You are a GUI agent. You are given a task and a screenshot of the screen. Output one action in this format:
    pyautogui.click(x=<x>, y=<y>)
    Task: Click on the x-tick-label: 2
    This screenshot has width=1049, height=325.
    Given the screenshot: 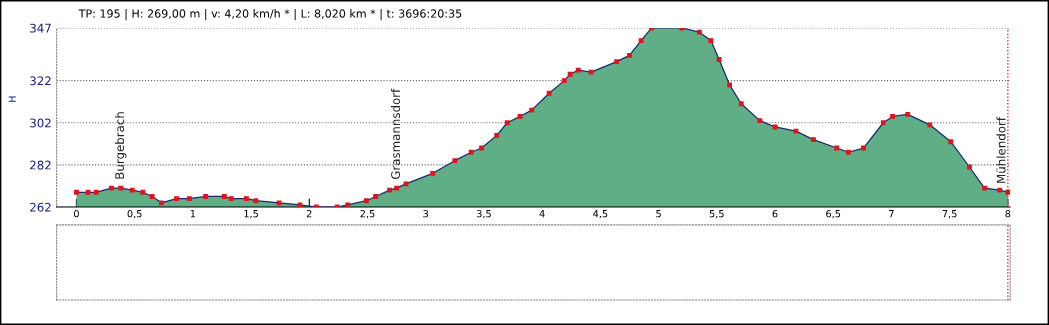 What is the action you would take?
    pyautogui.click(x=309, y=213)
    